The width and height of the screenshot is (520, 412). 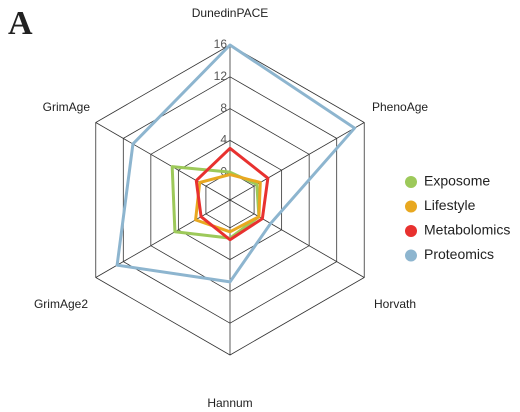 I want to click on legend-label: Metabolomics, so click(x=467, y=230).